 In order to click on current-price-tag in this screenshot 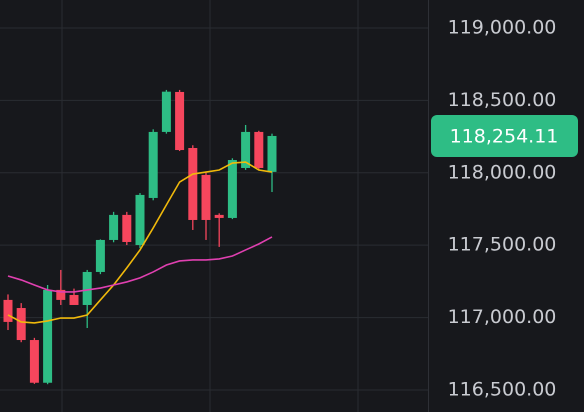, I will do `click(504, 135)`.